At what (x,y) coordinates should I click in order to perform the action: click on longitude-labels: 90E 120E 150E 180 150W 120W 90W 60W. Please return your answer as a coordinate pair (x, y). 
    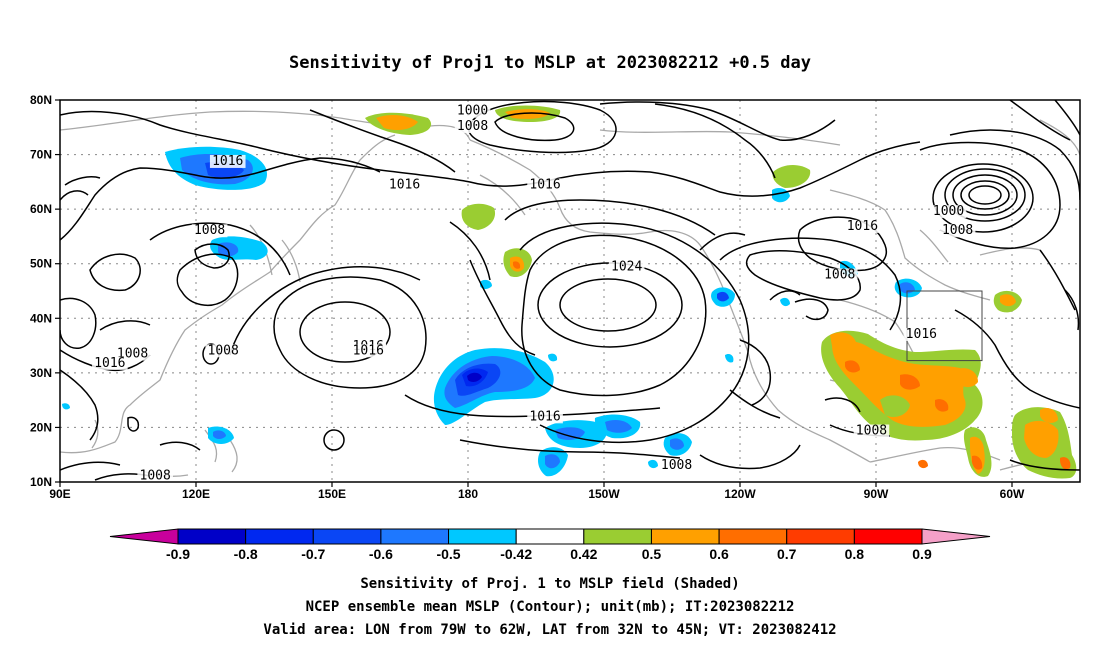
    Looking at the image, I should click on (537, 494).